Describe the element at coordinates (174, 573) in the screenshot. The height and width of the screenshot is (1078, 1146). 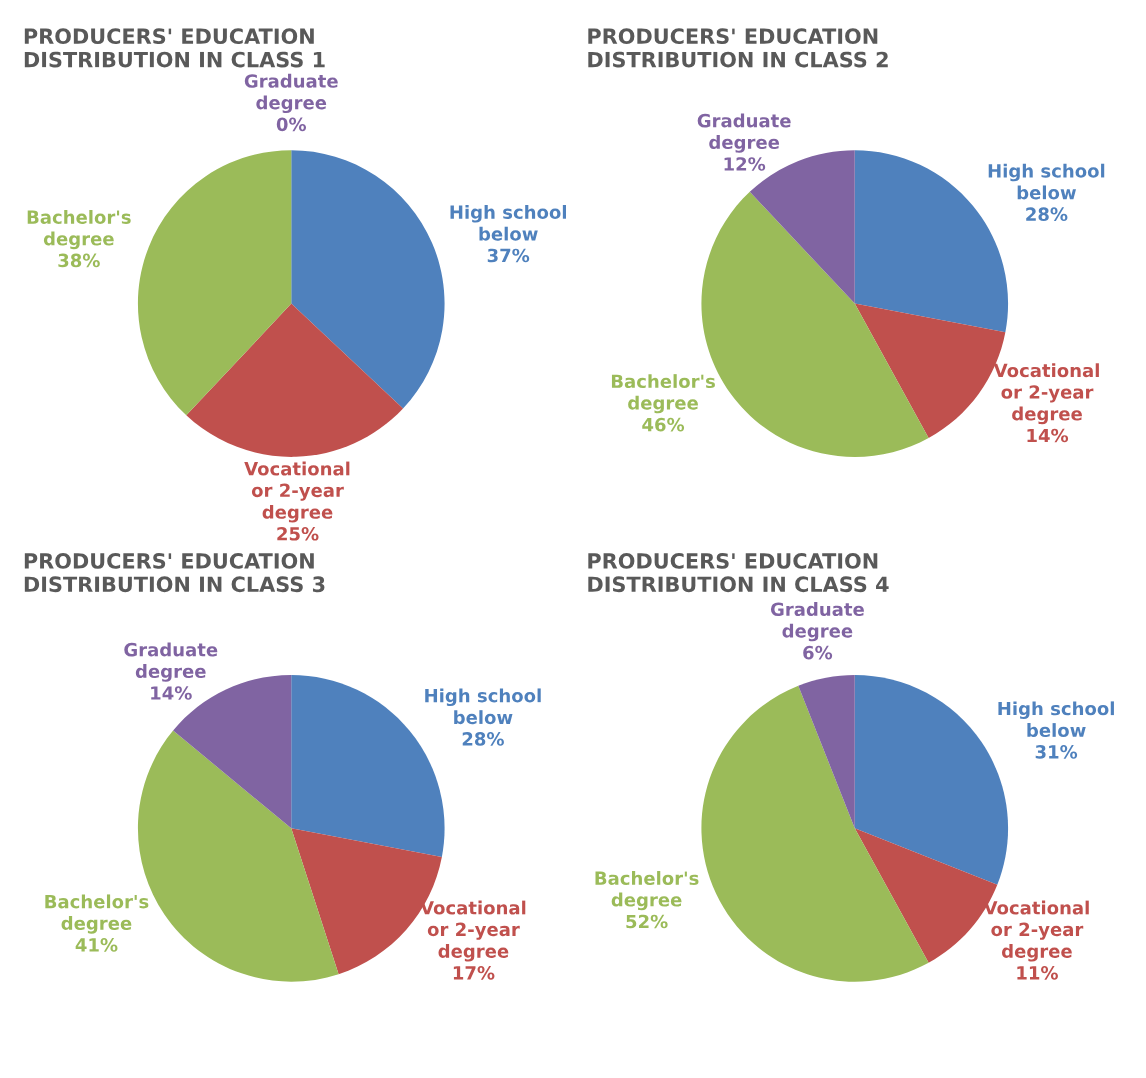
I see `chart-title: PRODUCERS' EDUCATION DISTRIBUTION IN CLASS 3` at that location.